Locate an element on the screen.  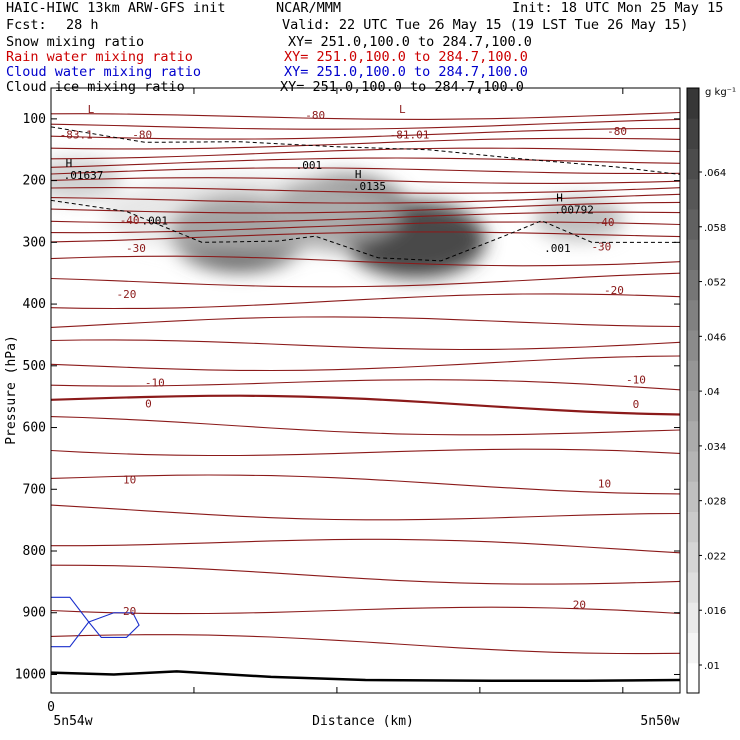
field-name-rain: Rain water mixing ratio is located at coordinates (99, 57).